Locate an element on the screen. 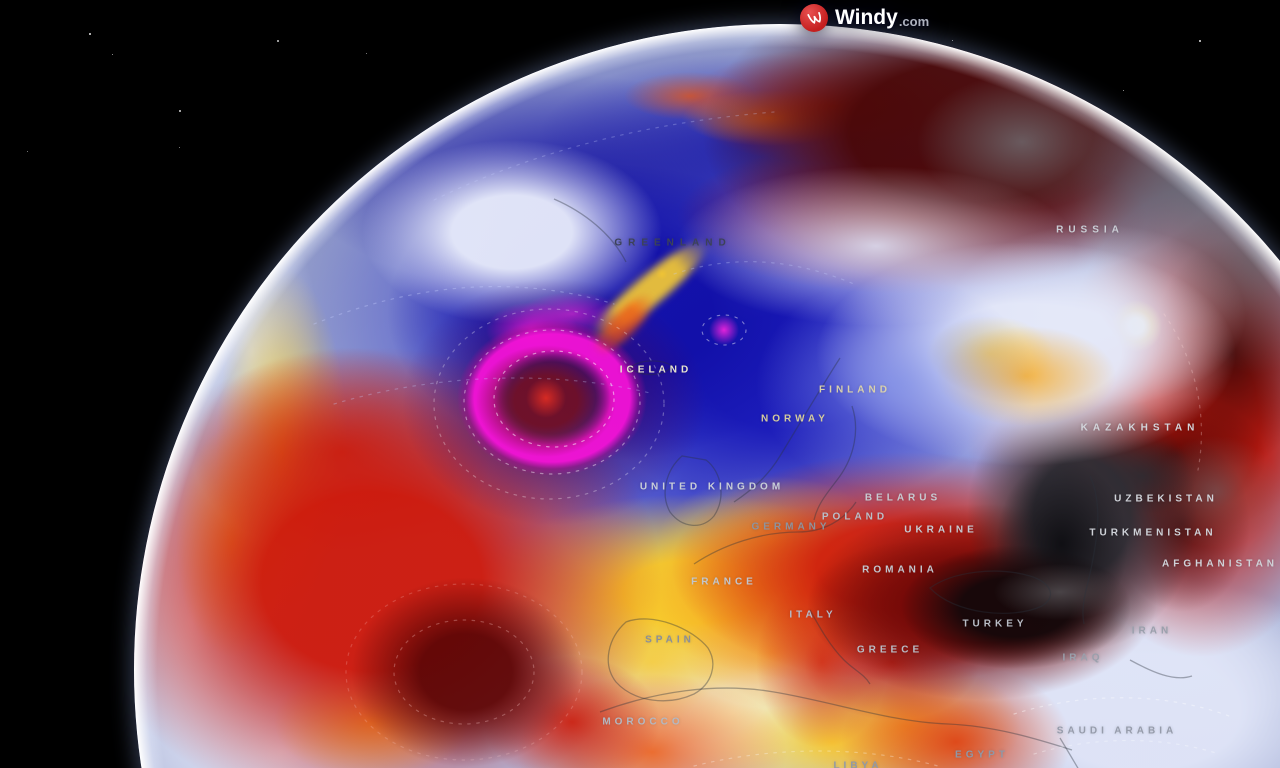  windy-logo-text: Windy is located at coordinates (866, 17).